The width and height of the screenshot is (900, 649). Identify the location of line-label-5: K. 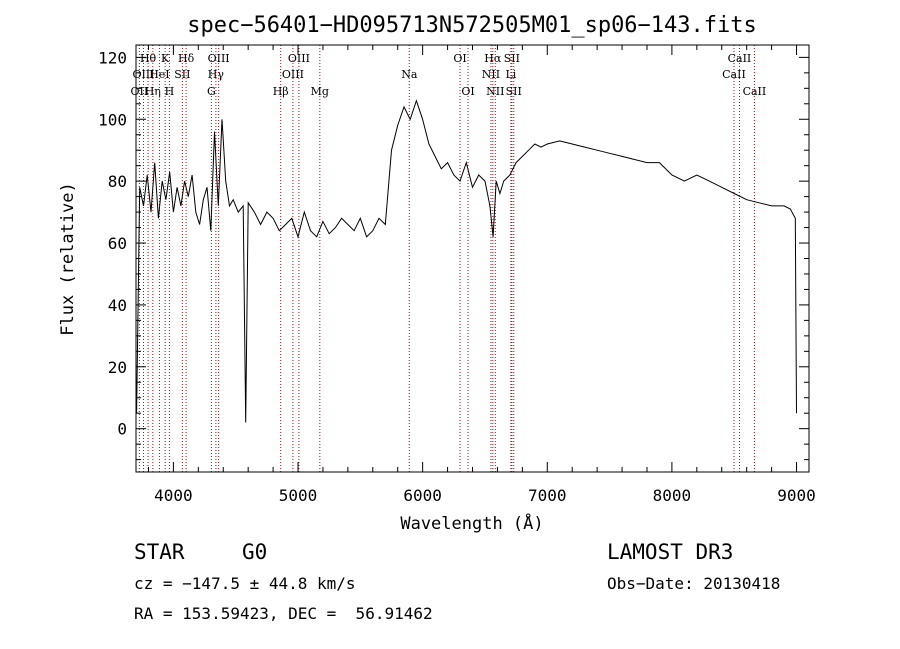
(165, 58).